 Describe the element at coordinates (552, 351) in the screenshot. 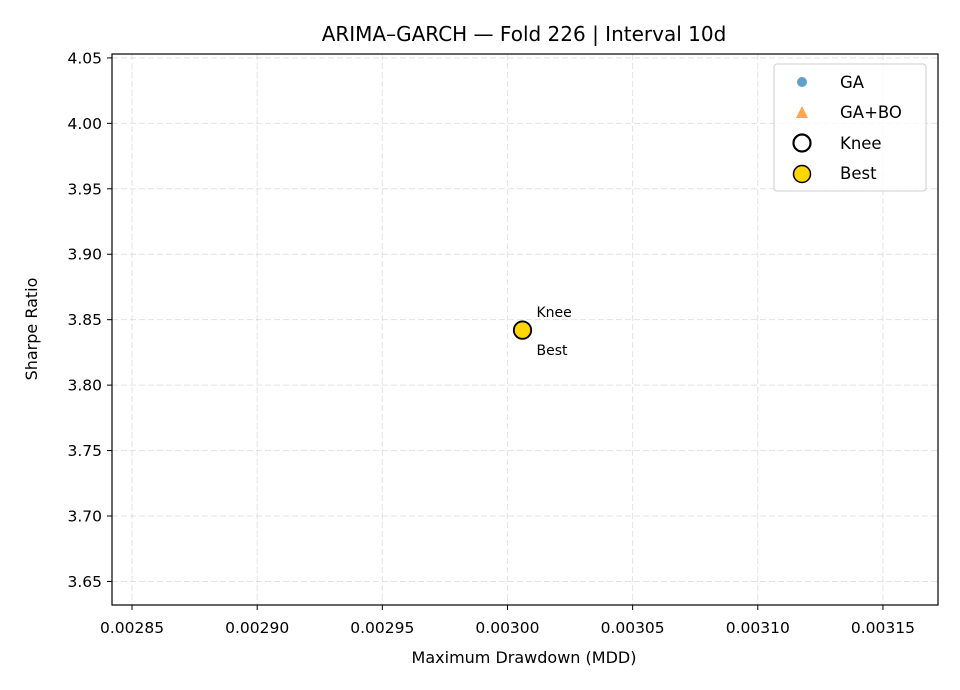

I see `annotation-best: Best` at that location.